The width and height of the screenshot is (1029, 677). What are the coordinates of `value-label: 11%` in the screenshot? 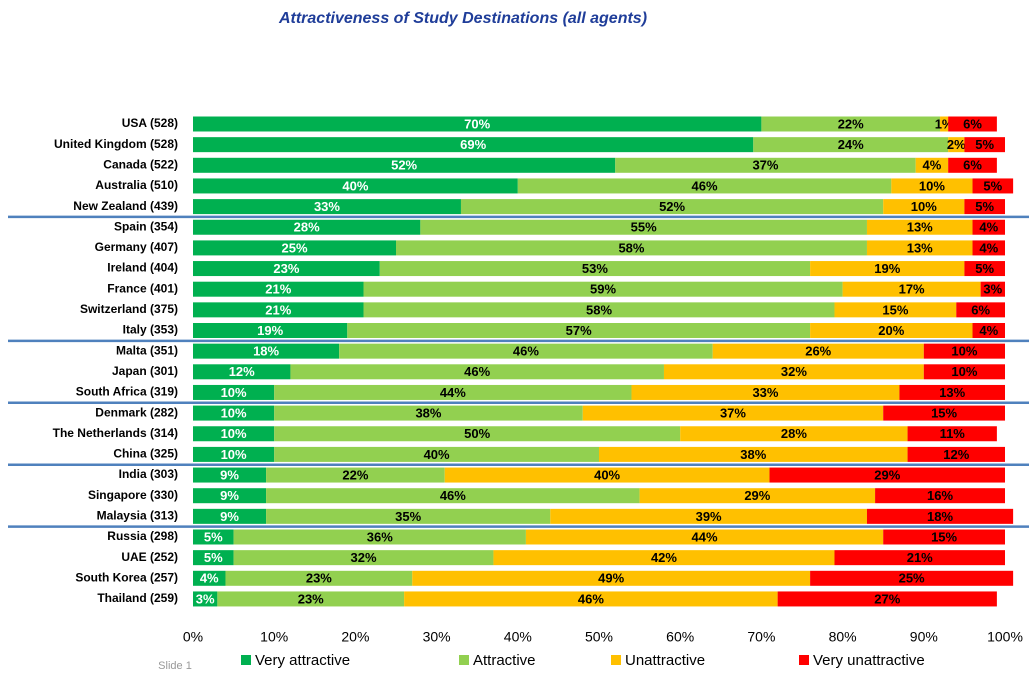 It's located at (953, 433).